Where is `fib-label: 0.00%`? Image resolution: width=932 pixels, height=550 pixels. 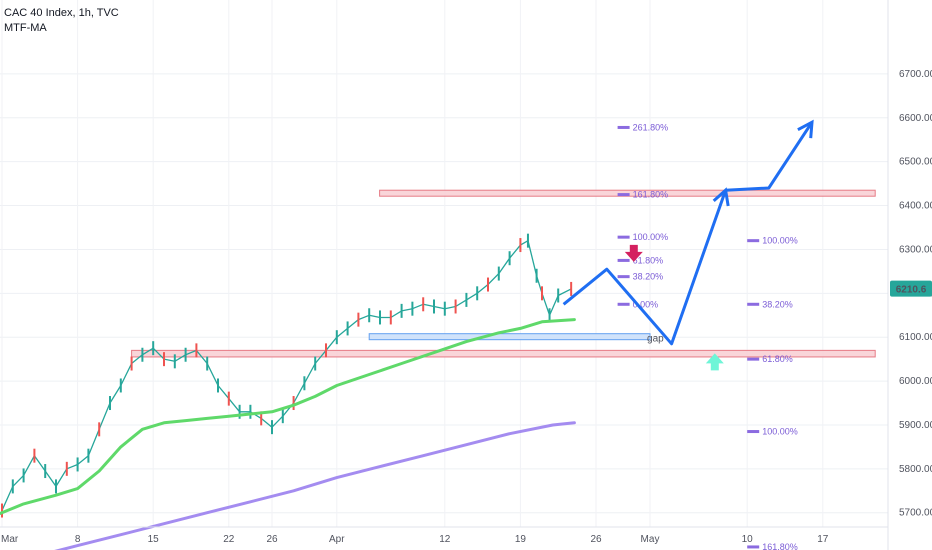 fib-label: 0.00% is located at coordinates (646, 304).